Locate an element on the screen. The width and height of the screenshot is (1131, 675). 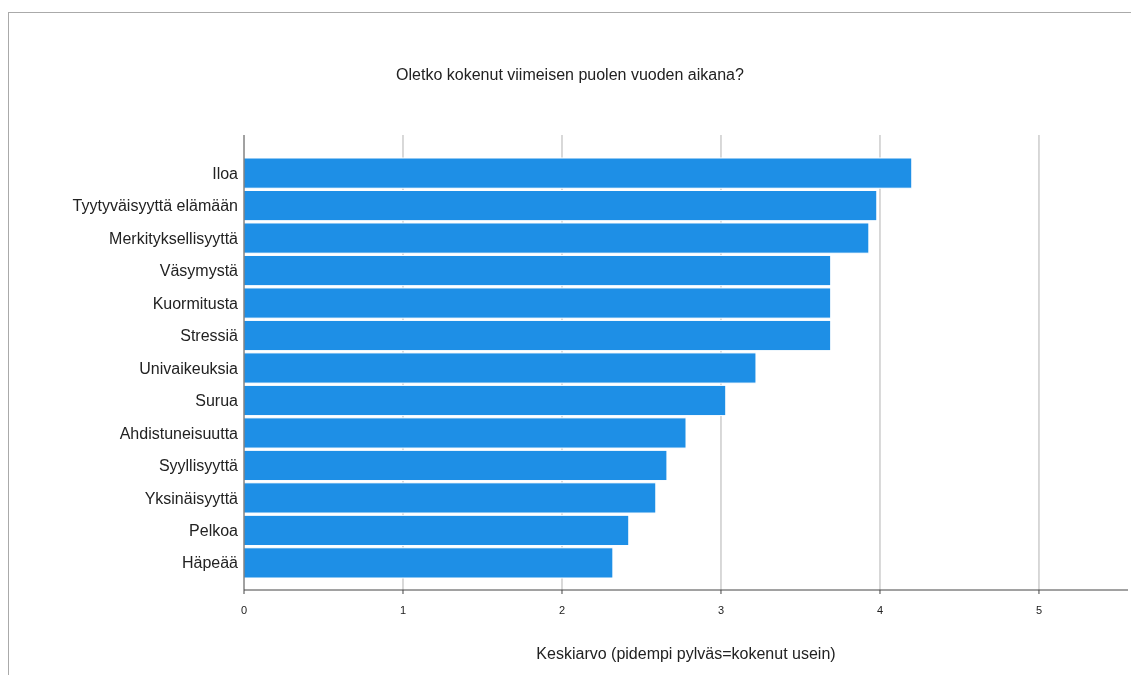
x-tick-label: 0 is located at coordinates (244, 610).